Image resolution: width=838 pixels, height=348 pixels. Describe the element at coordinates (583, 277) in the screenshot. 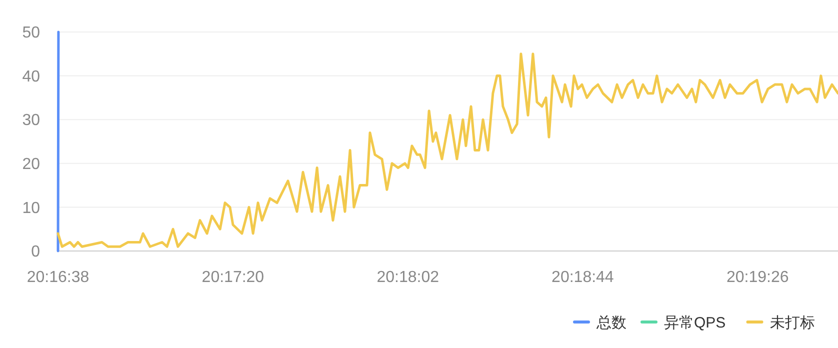

I see `x-tick-label: 20:18:44` at that location.